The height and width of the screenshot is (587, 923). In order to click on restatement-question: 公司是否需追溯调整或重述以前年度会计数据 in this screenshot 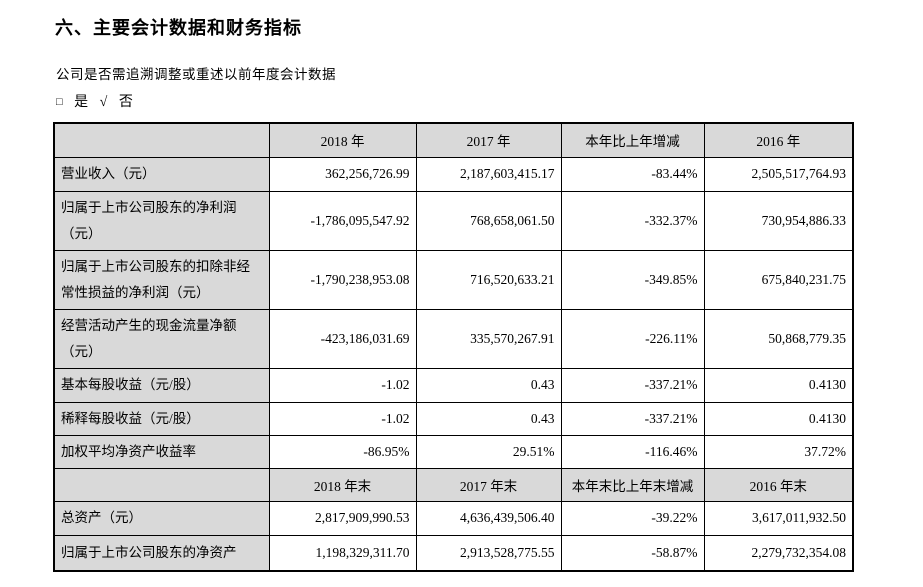, I will do `click(196, 74)`.